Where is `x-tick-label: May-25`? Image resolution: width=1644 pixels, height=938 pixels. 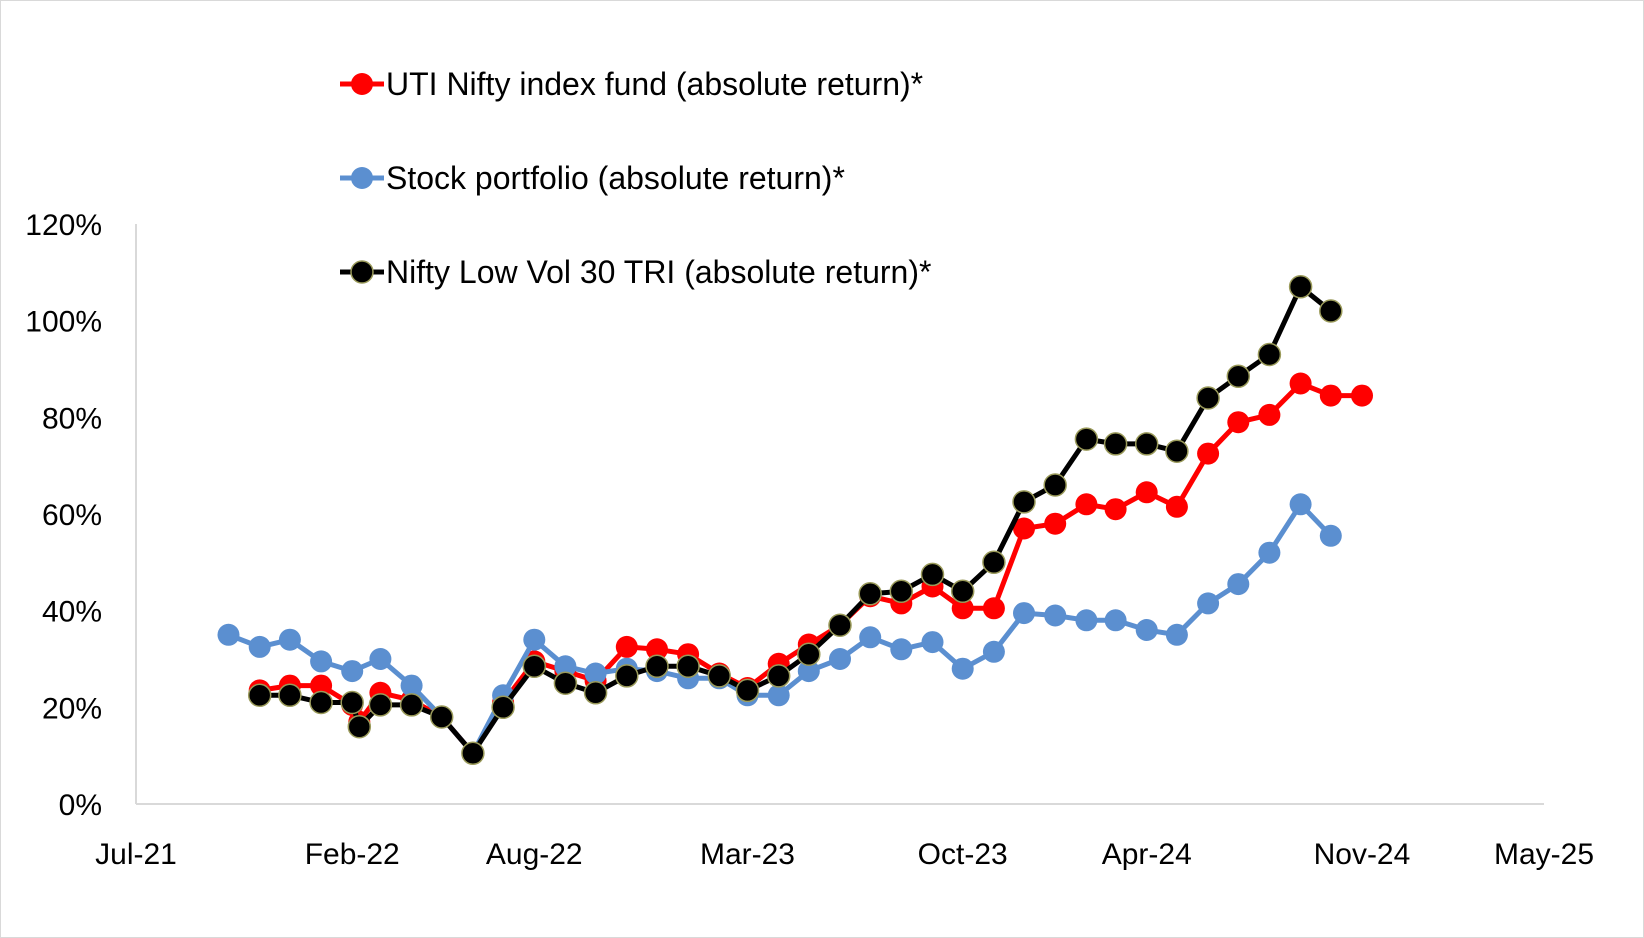
x-tick-label: May-25 is located at coordinates (1544, 854).